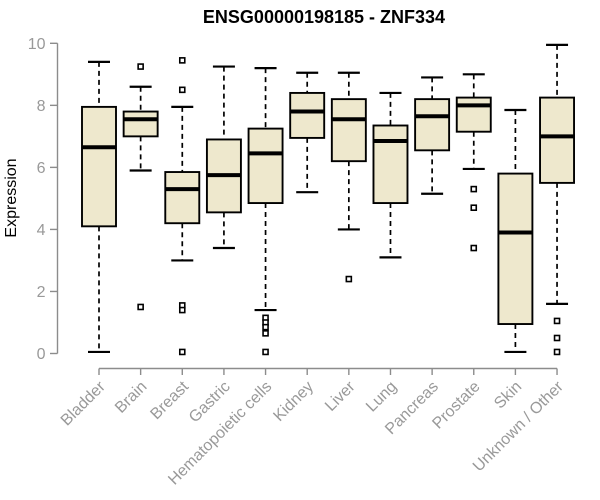  Describe the element at coordinates (41, 292) in the screenshot. I see `y-tick-label: 2` at that location.